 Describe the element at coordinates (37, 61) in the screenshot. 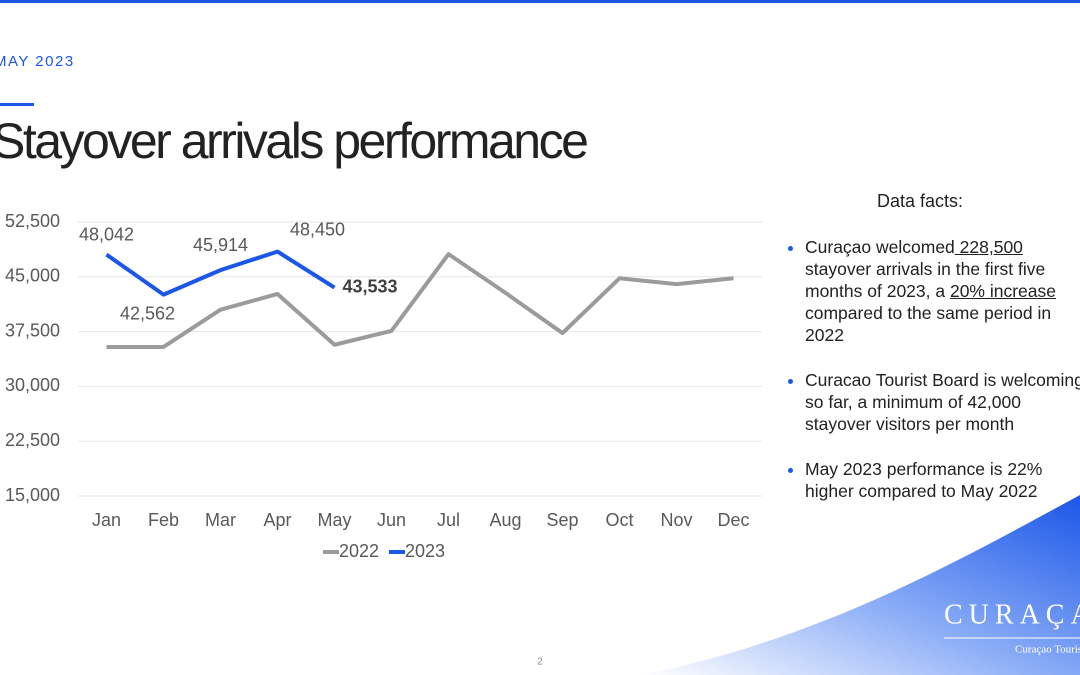

I see `date: MAY 2023` at that location.